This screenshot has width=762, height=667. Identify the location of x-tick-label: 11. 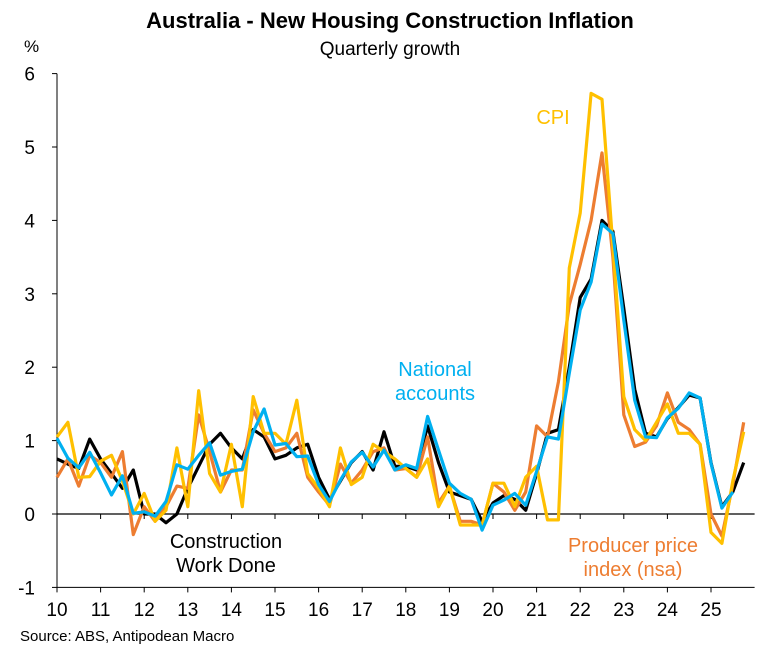
(101, 610).